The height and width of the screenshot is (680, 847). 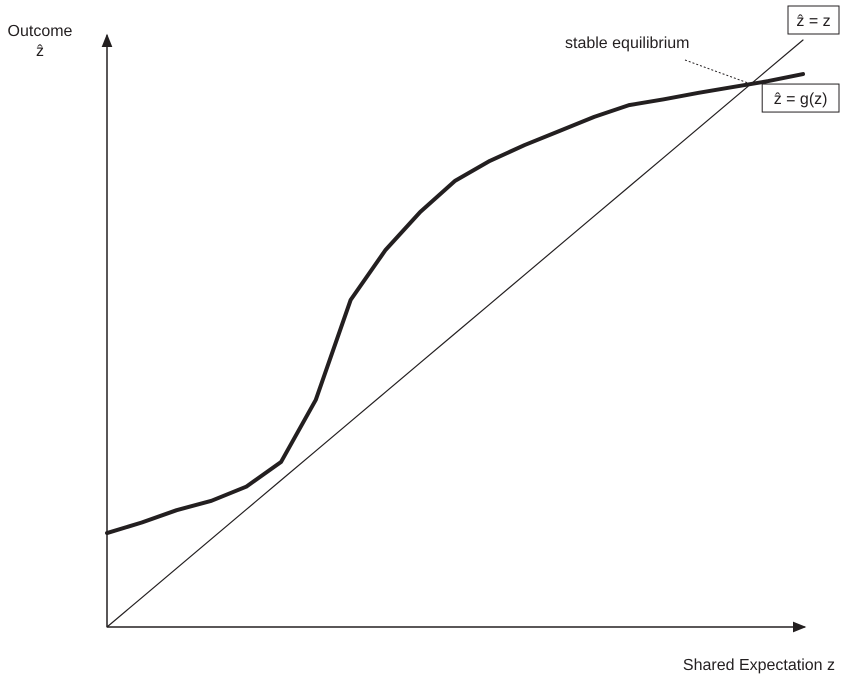 I want to click on y-axis-title: Outcome ẑ, so click(x=40, y=41).